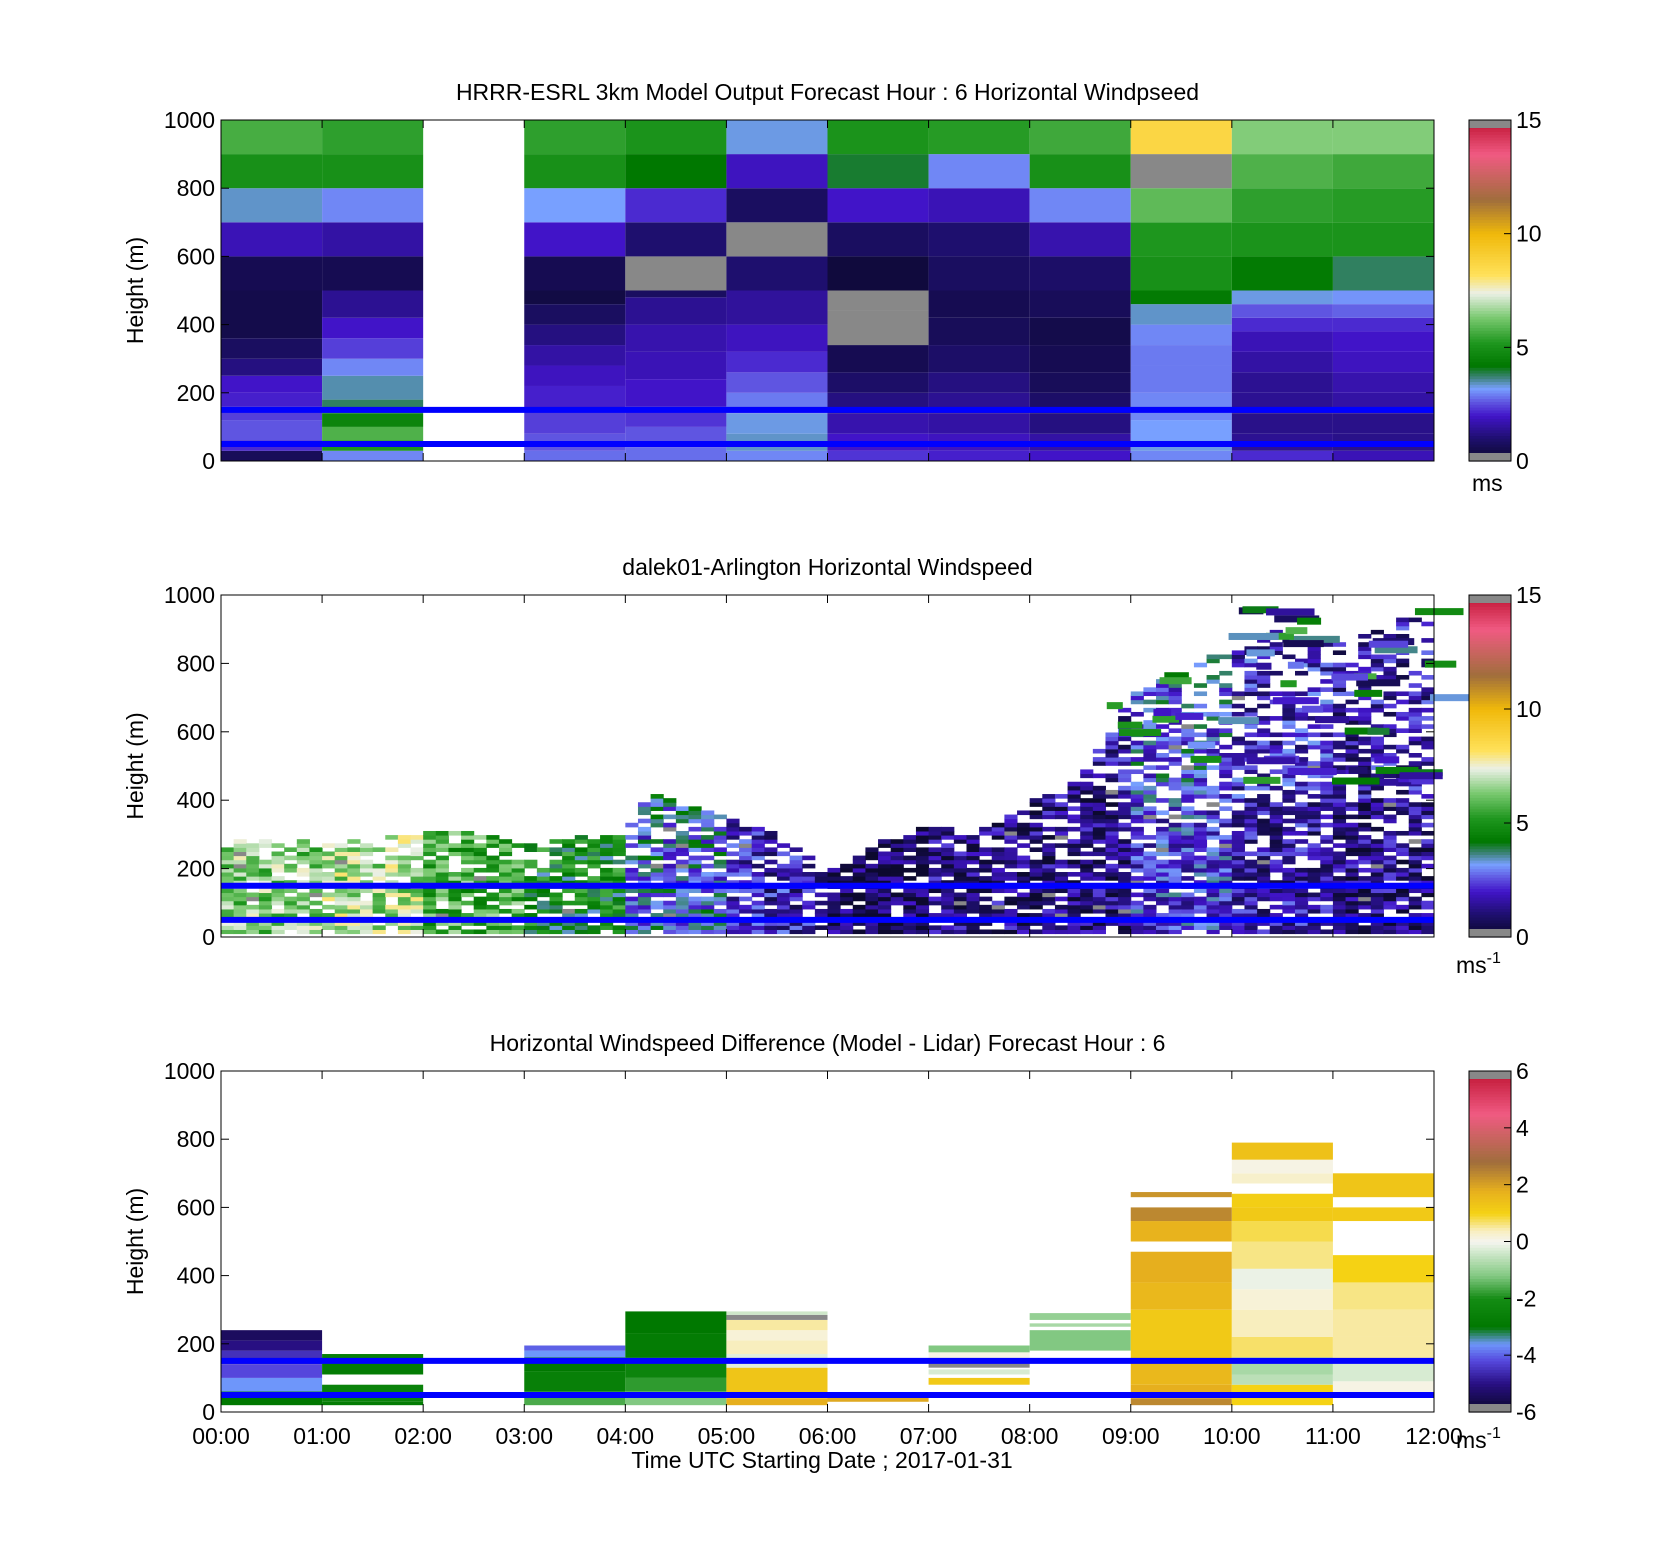  What do you see at coordinates (196, 325) in the screenshot?
I see `y-tick-label: 400` at bounding box center [196, 325].